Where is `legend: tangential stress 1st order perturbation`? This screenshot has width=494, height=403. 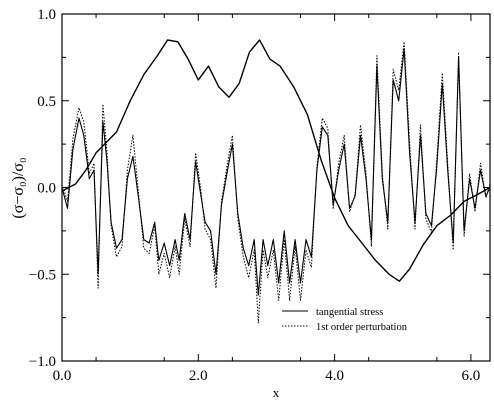 legend: tangential stress 1st order perturbation is located at coordinates (345, 320).